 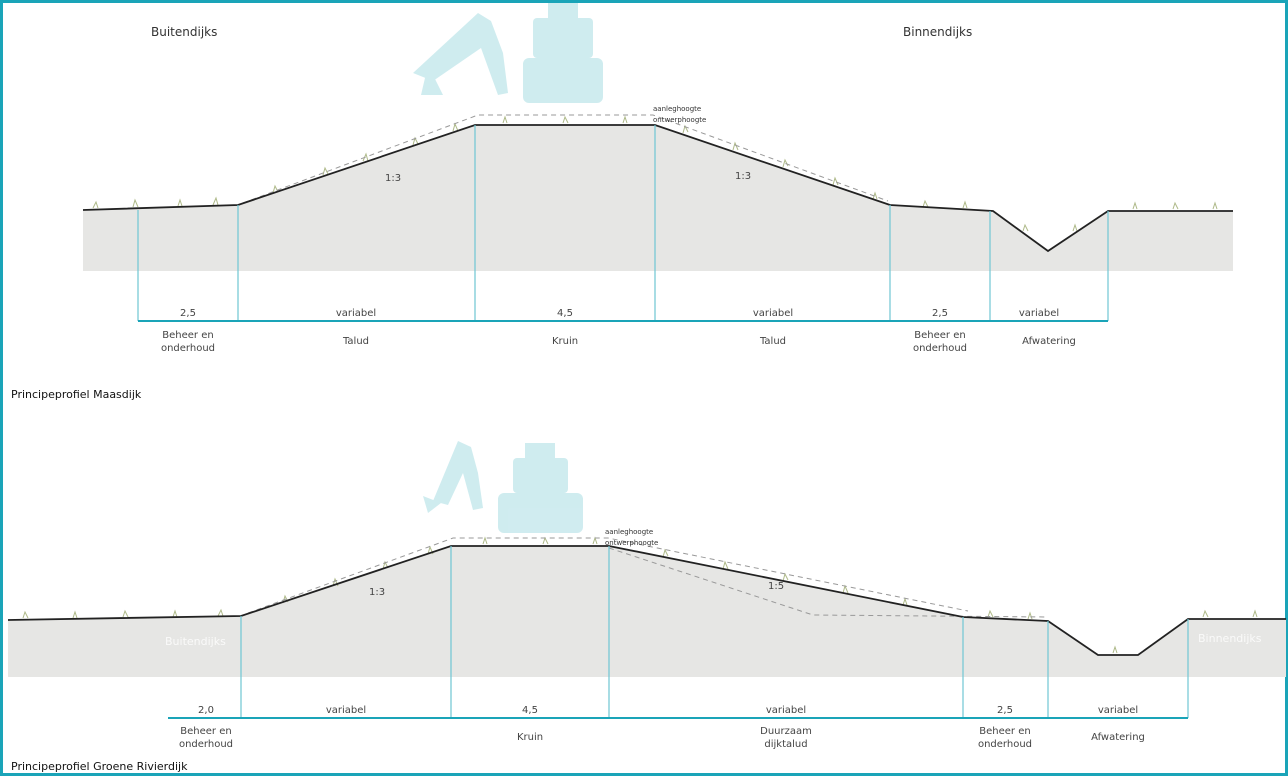 What do you see at coordinates (565, 341) in the screenshot?
I see `top-zone-3: Kruin` at bounding box center [565, 341].